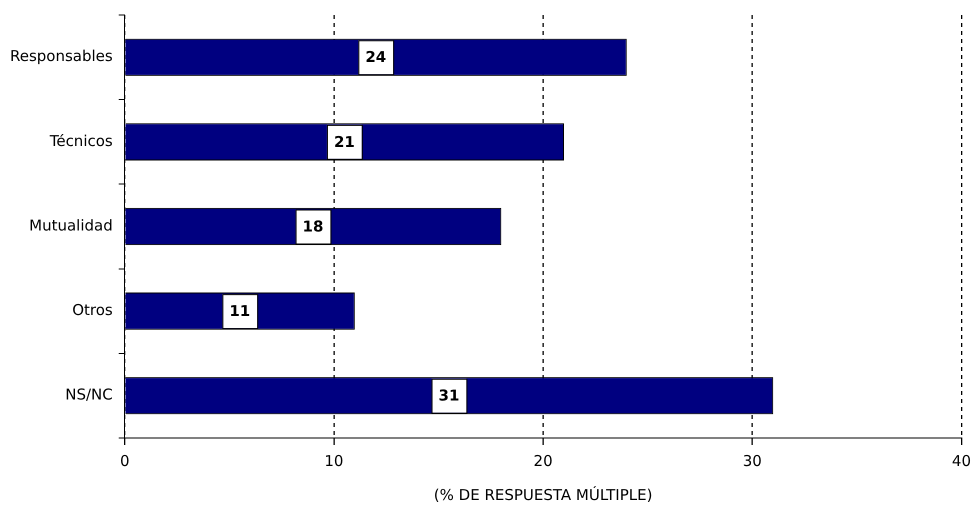 This screenshot has width=979, height=515. Describe the element at coordinates (239, 311) in the screenshot. I see `data-label: 11` at that location.